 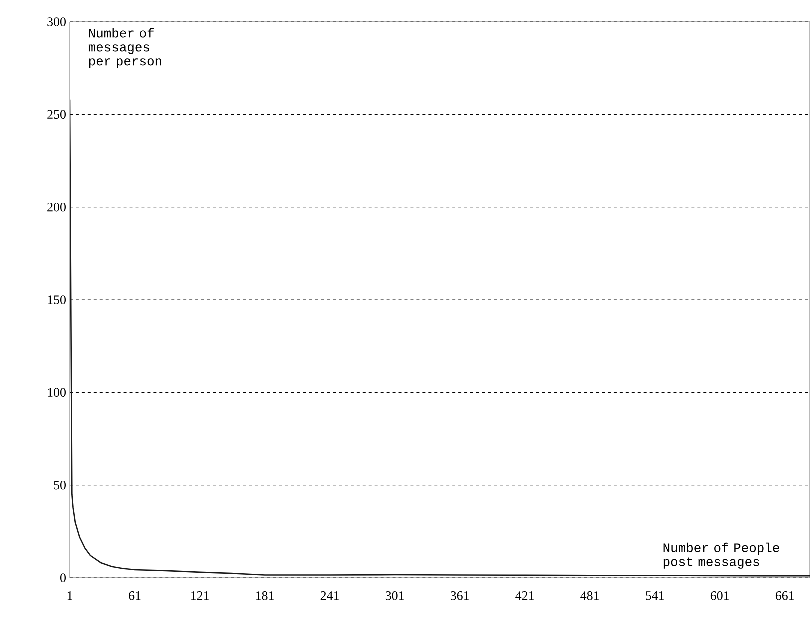 What do you see at coordinates (125, 48) in the screenshot?
I see `y-axis-title: Number of messages per person` at bounding box center [125, 48].